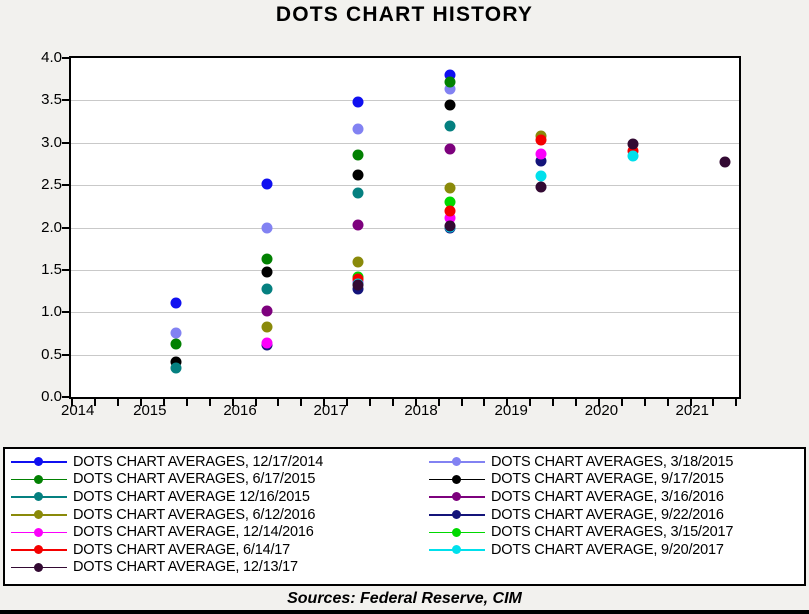 The width and height of the screenshot is (809, 614). I want to click on y-axis-label: 3.0, so click(51, 142).